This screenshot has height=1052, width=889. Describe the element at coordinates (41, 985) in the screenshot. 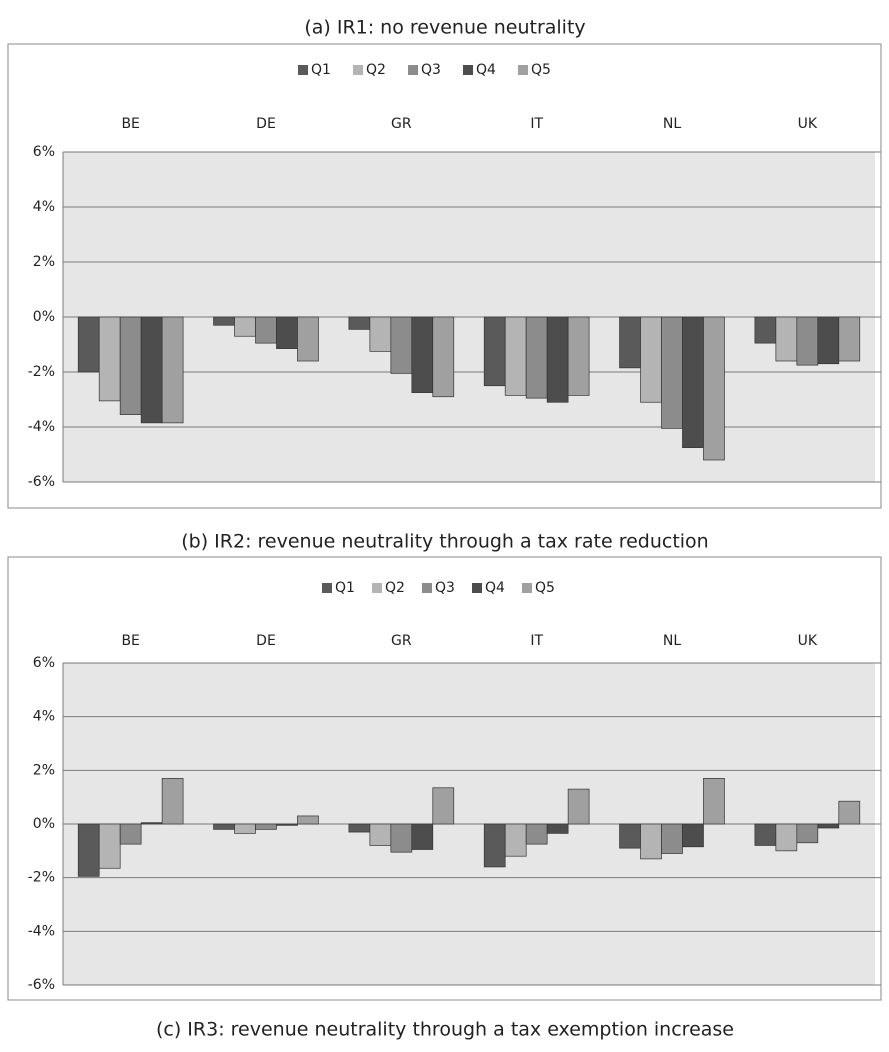

I see `y-tick-label: -6%` at that location.